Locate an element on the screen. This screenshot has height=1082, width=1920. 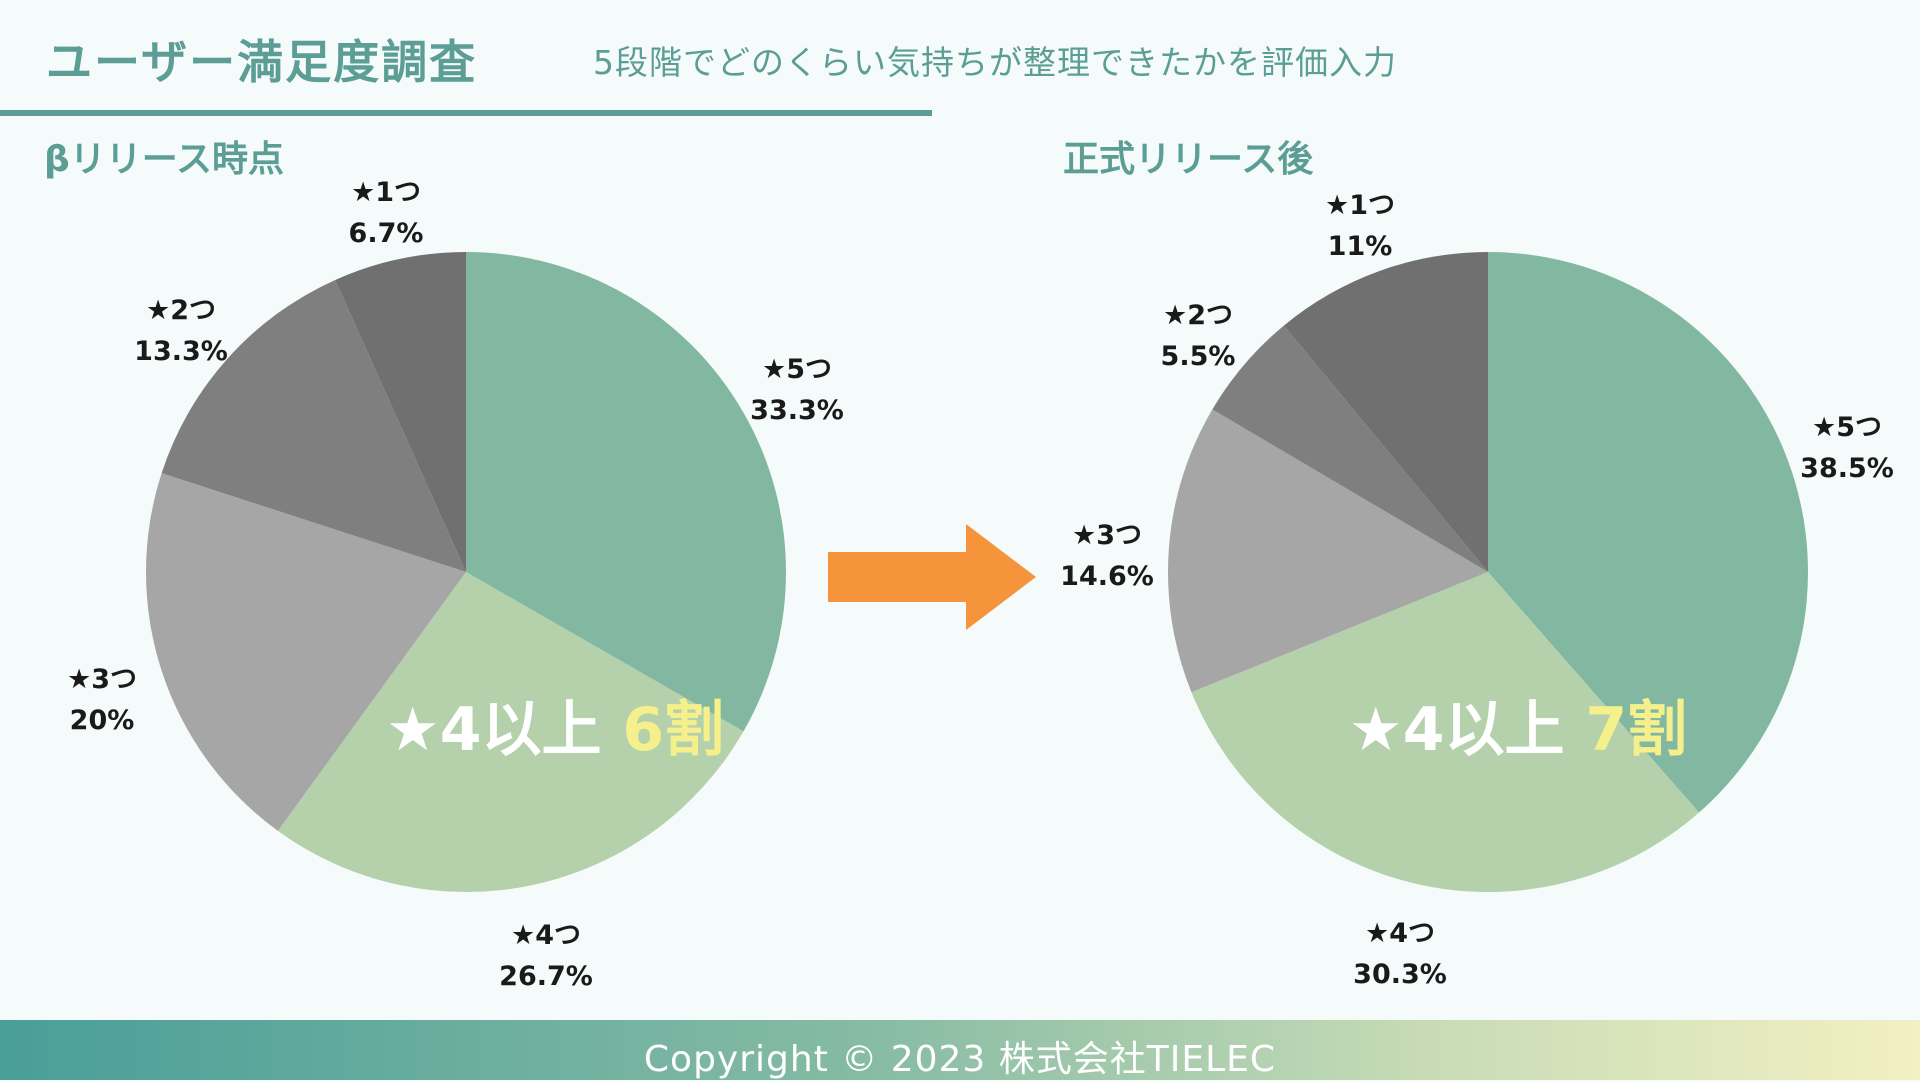
annotation-star4-plus: ★4以上 7割 is located at coordinates (1518, 730).